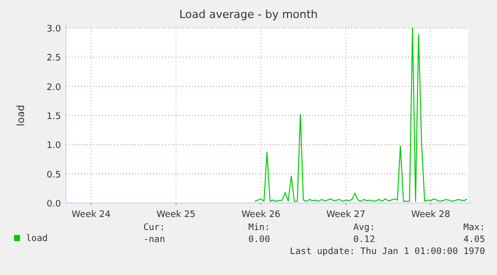 The width and height of the screenshot is (497, 275). I want to click on y-tick-label: 1.0, so click(54, 146).